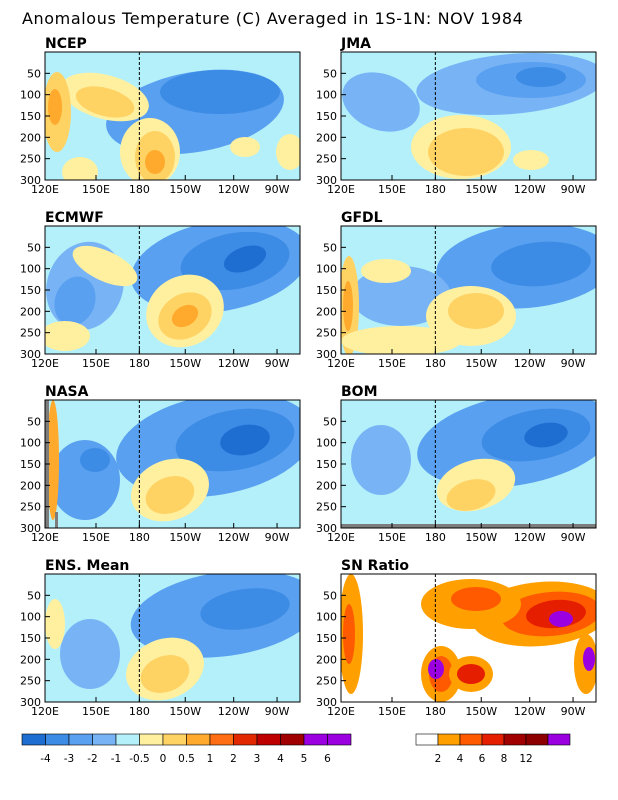  I want to click on legend-label: -0.5, so click(139, 759).